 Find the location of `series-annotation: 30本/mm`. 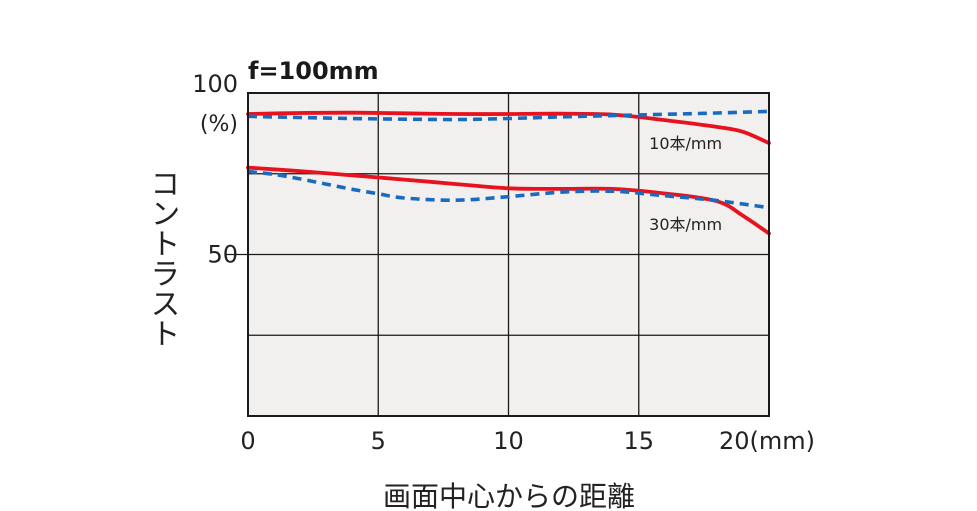

series-annotation: 30本/mm is located at coordinates (685, 224).